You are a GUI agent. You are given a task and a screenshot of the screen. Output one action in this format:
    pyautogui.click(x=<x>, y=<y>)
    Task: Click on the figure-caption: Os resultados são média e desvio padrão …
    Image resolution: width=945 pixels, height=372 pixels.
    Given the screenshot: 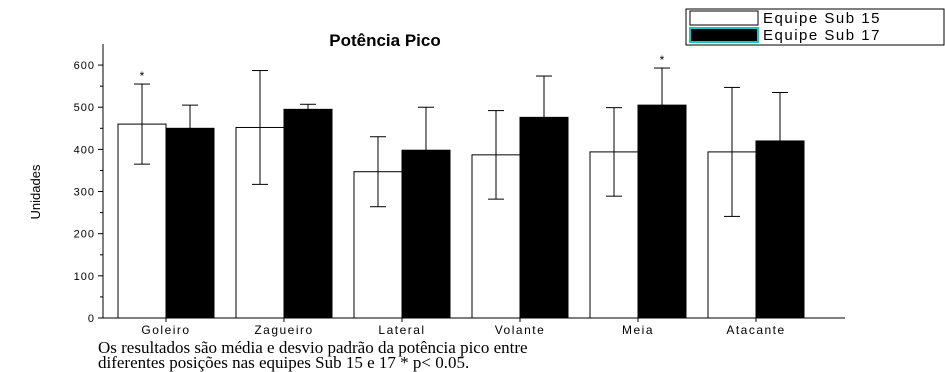 What is the action you would take?
    pyautogui.click(x=478, y=355)
    